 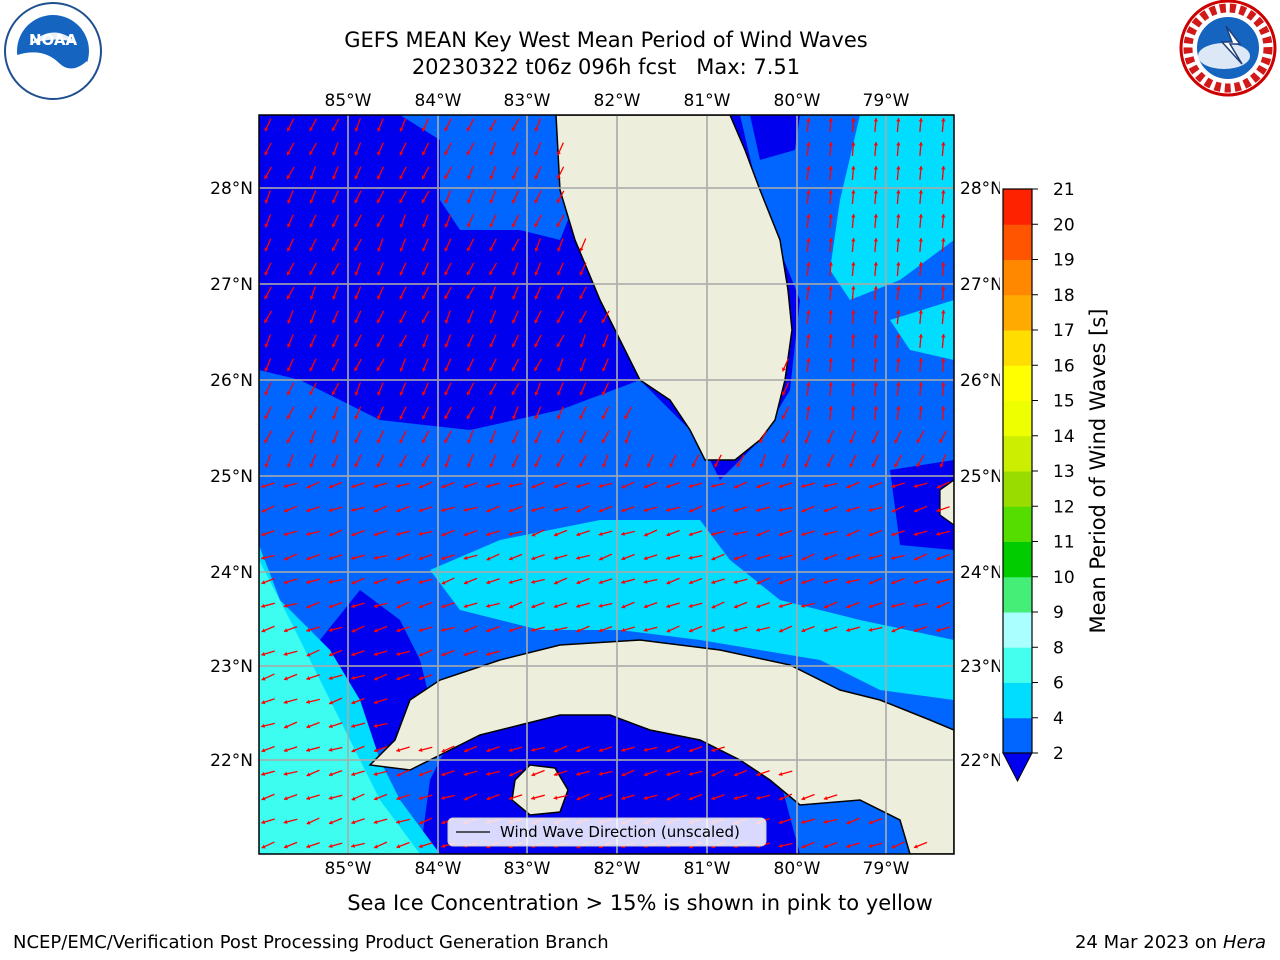 I want to click on colorbar-tick-label: 19, so click(x=1064, y=261).